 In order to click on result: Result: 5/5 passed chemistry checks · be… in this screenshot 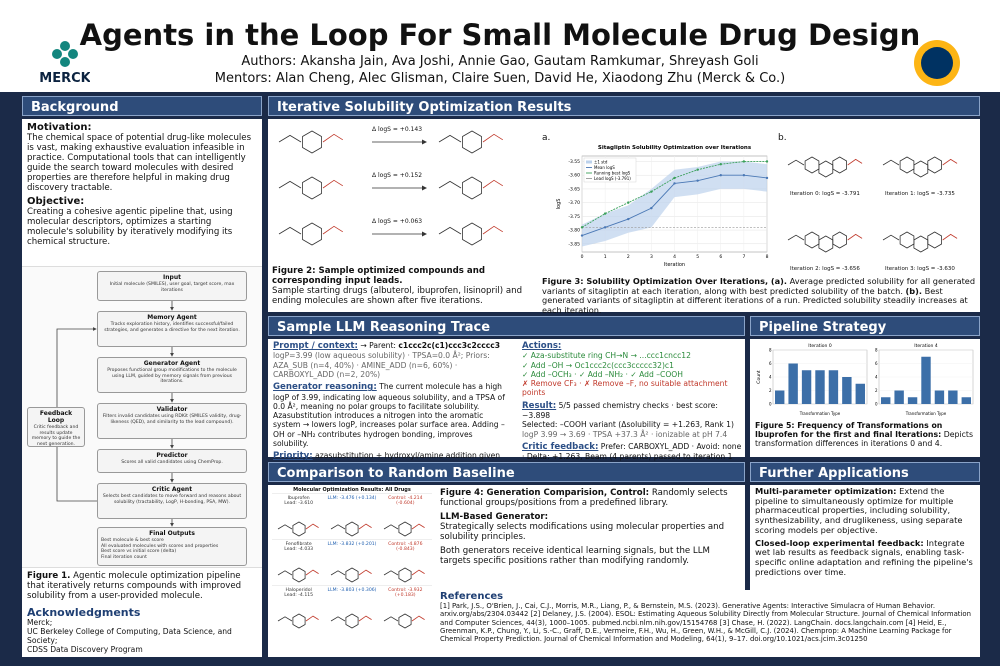, I will do `click(632, 411)`.